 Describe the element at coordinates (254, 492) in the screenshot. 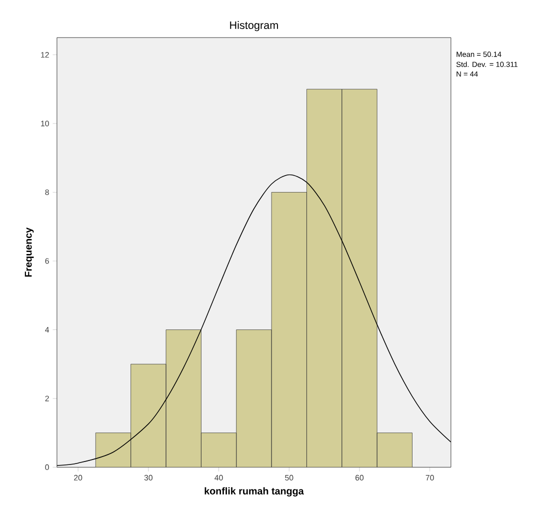

I see `x-axis-title: konflik rumah tangga` at that location.